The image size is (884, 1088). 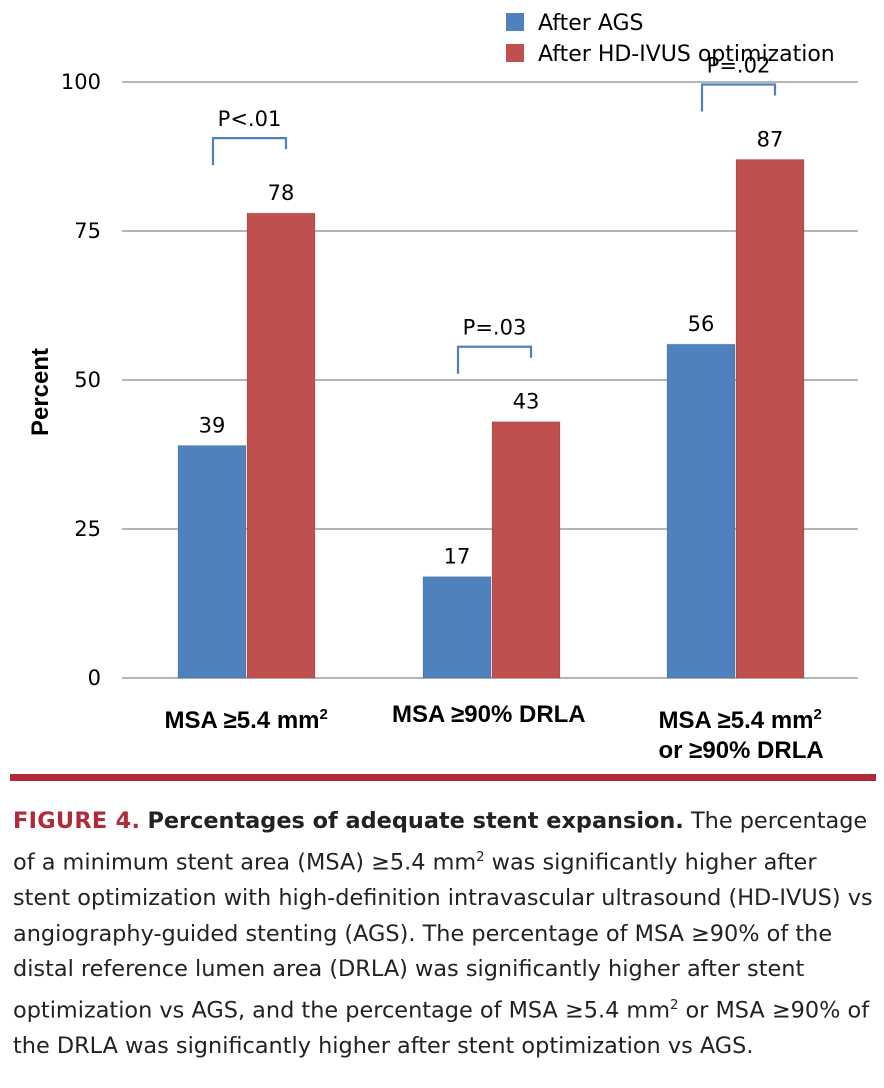 I want to click on data-label: 17, so click(x=457, y=557).